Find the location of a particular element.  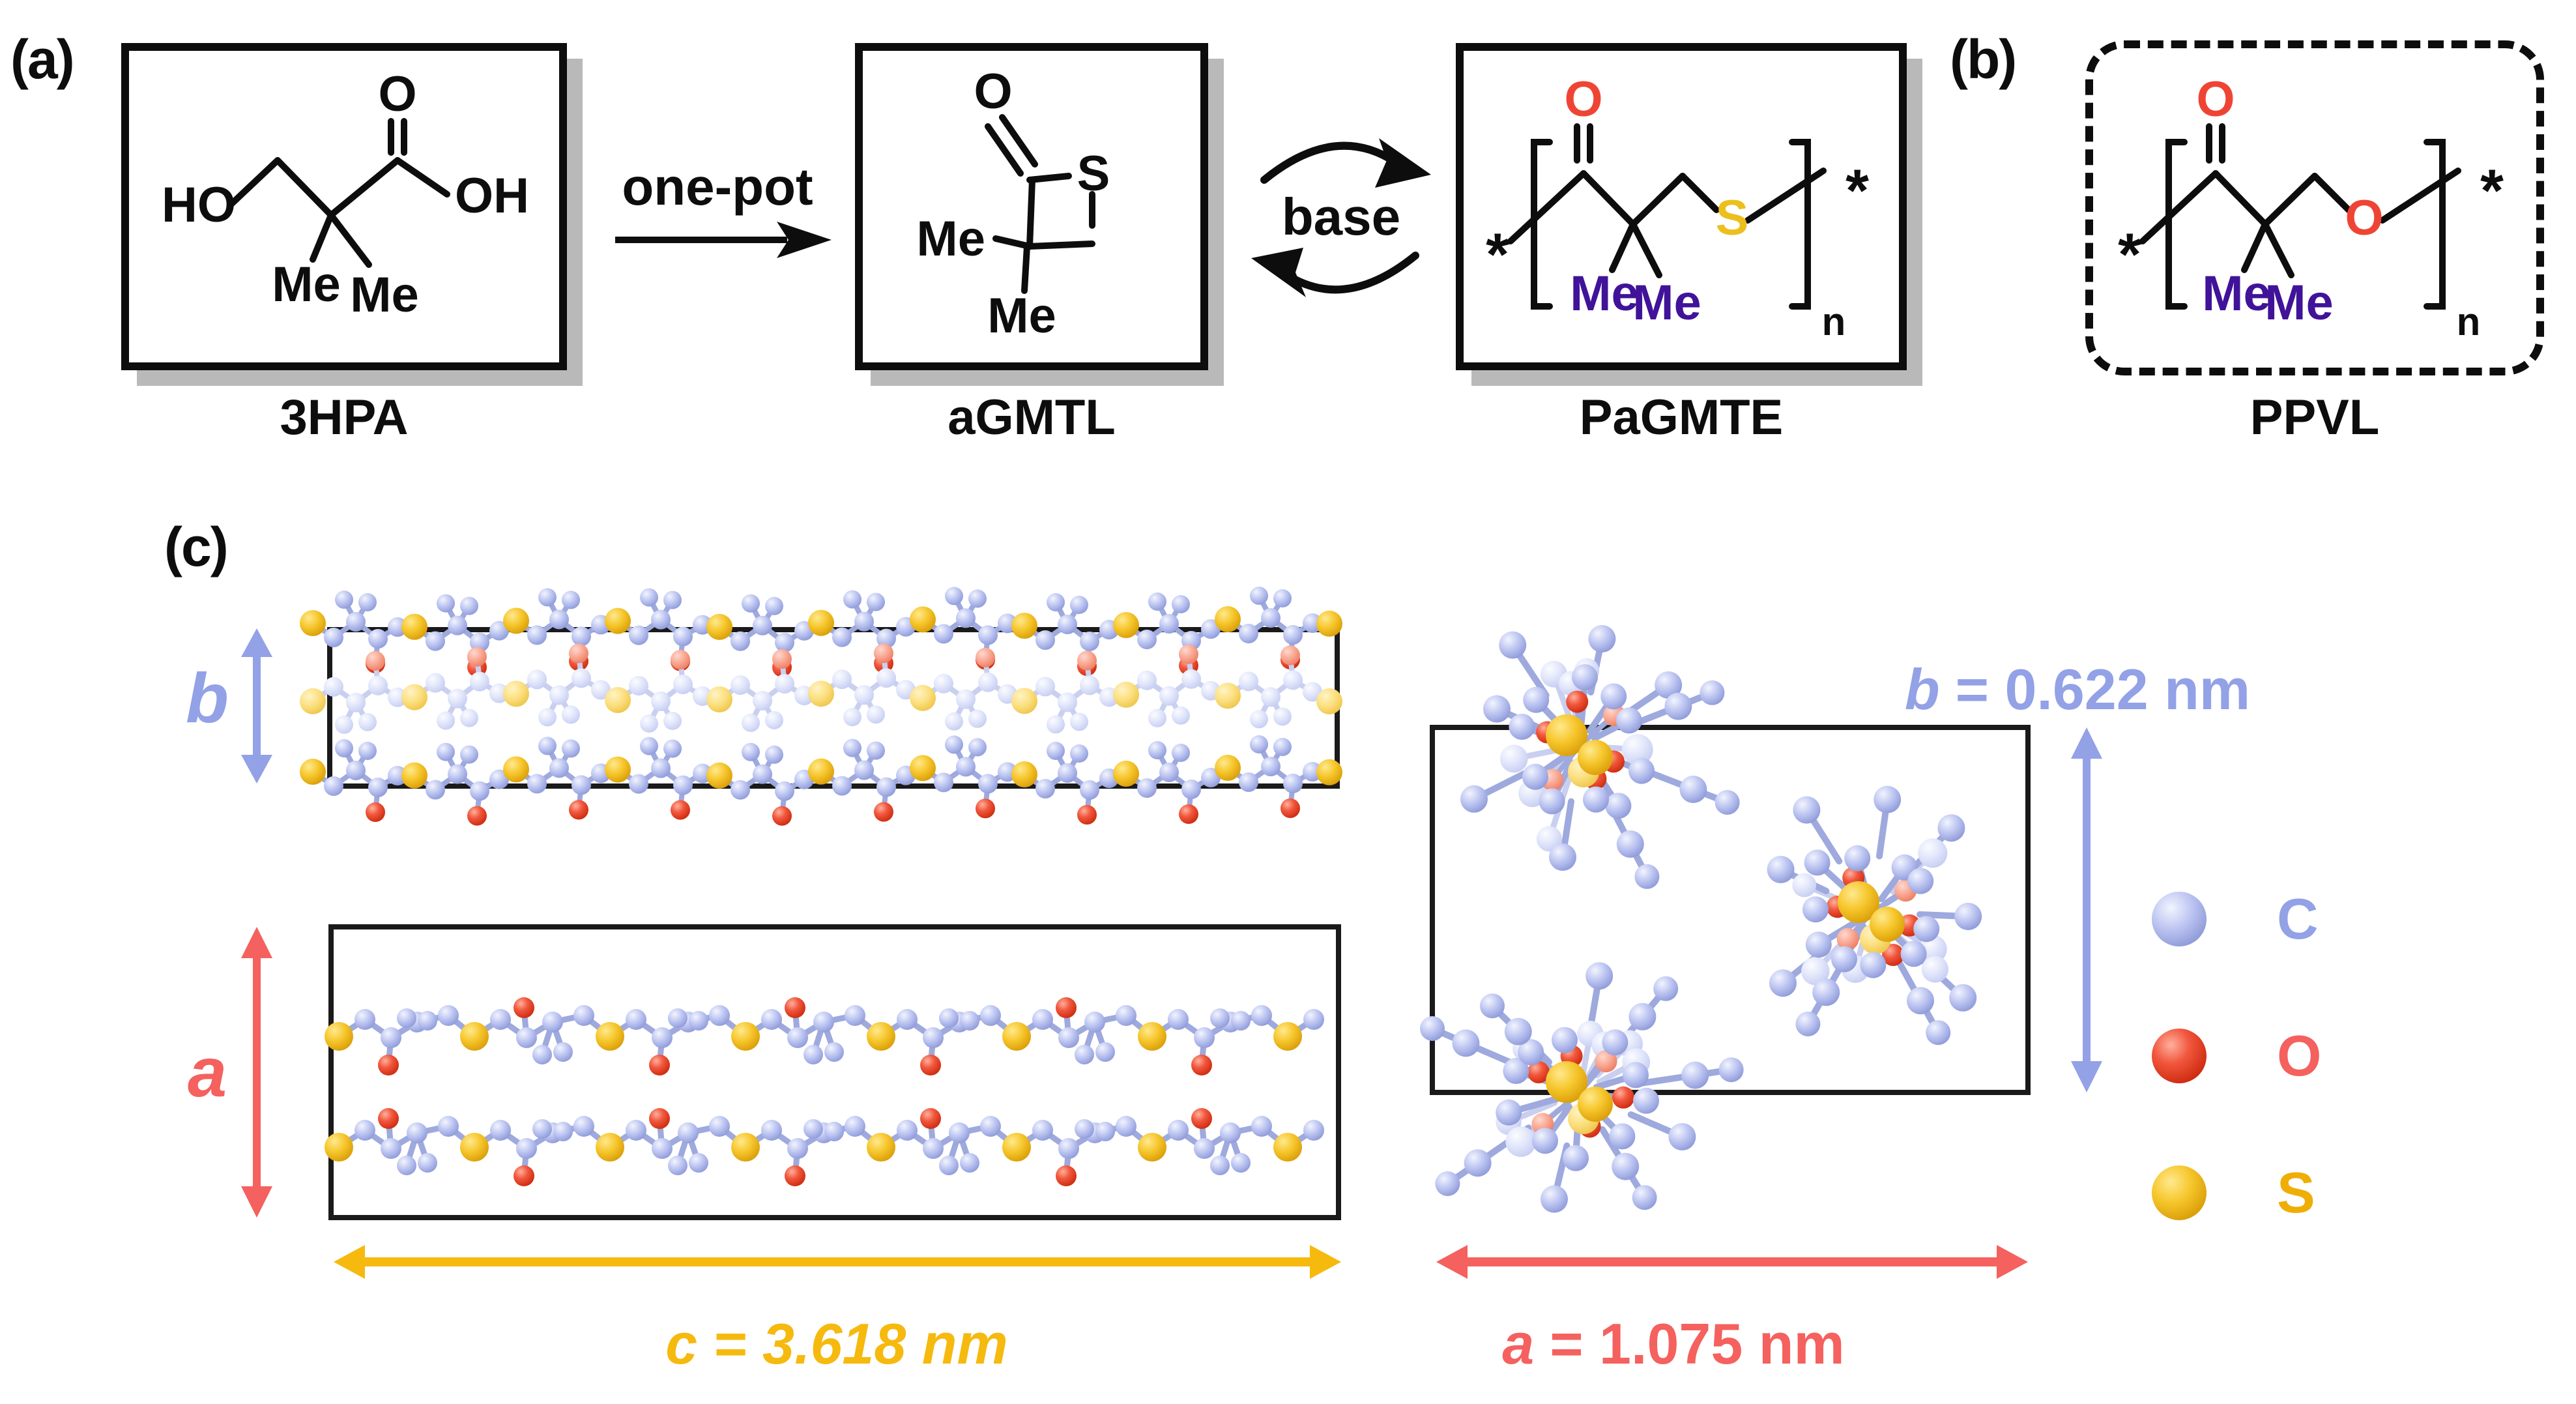

legend-sulfur-label: S is located at coordinates (2296, 1193).